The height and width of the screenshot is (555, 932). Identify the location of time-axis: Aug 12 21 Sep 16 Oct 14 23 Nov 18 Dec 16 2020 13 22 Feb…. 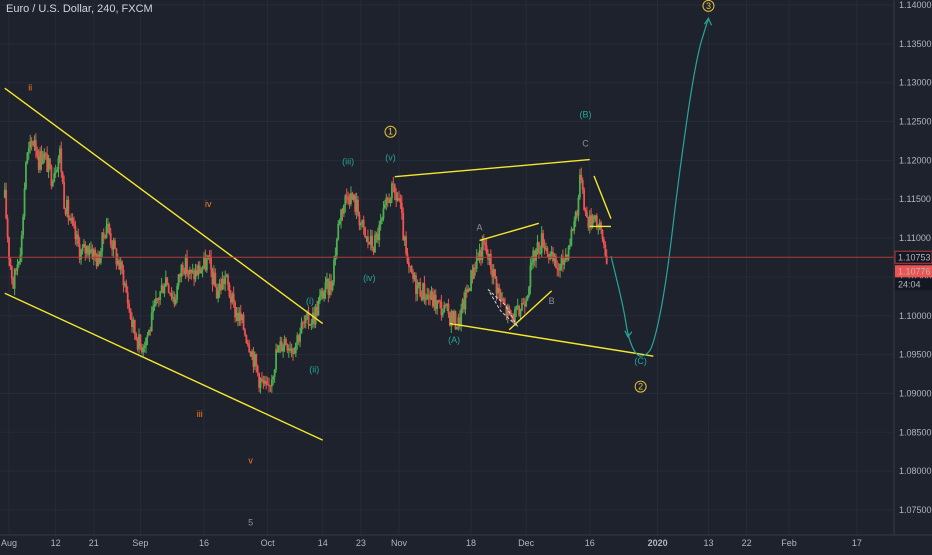
(431, 543).